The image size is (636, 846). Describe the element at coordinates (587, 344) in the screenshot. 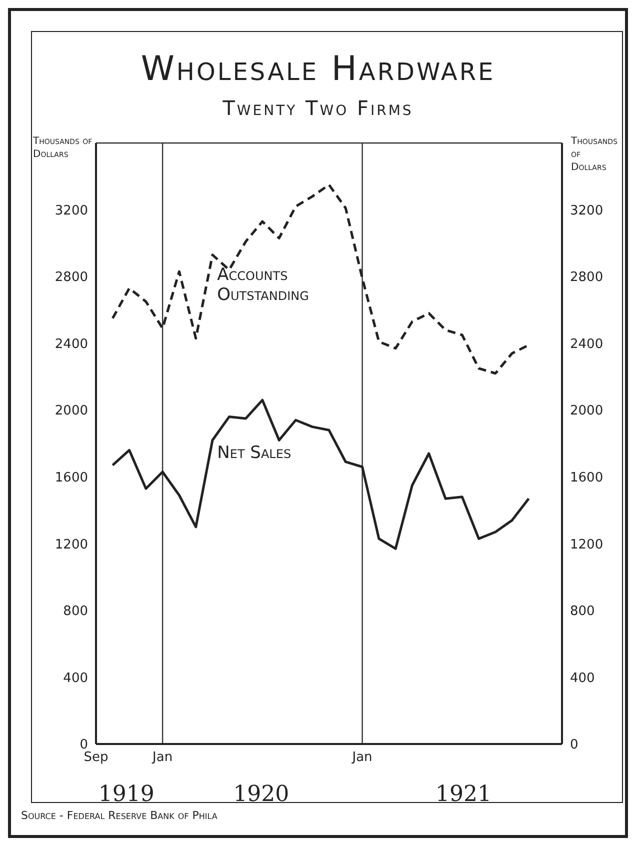

I see `y2-tick-label: 2400` at that location.